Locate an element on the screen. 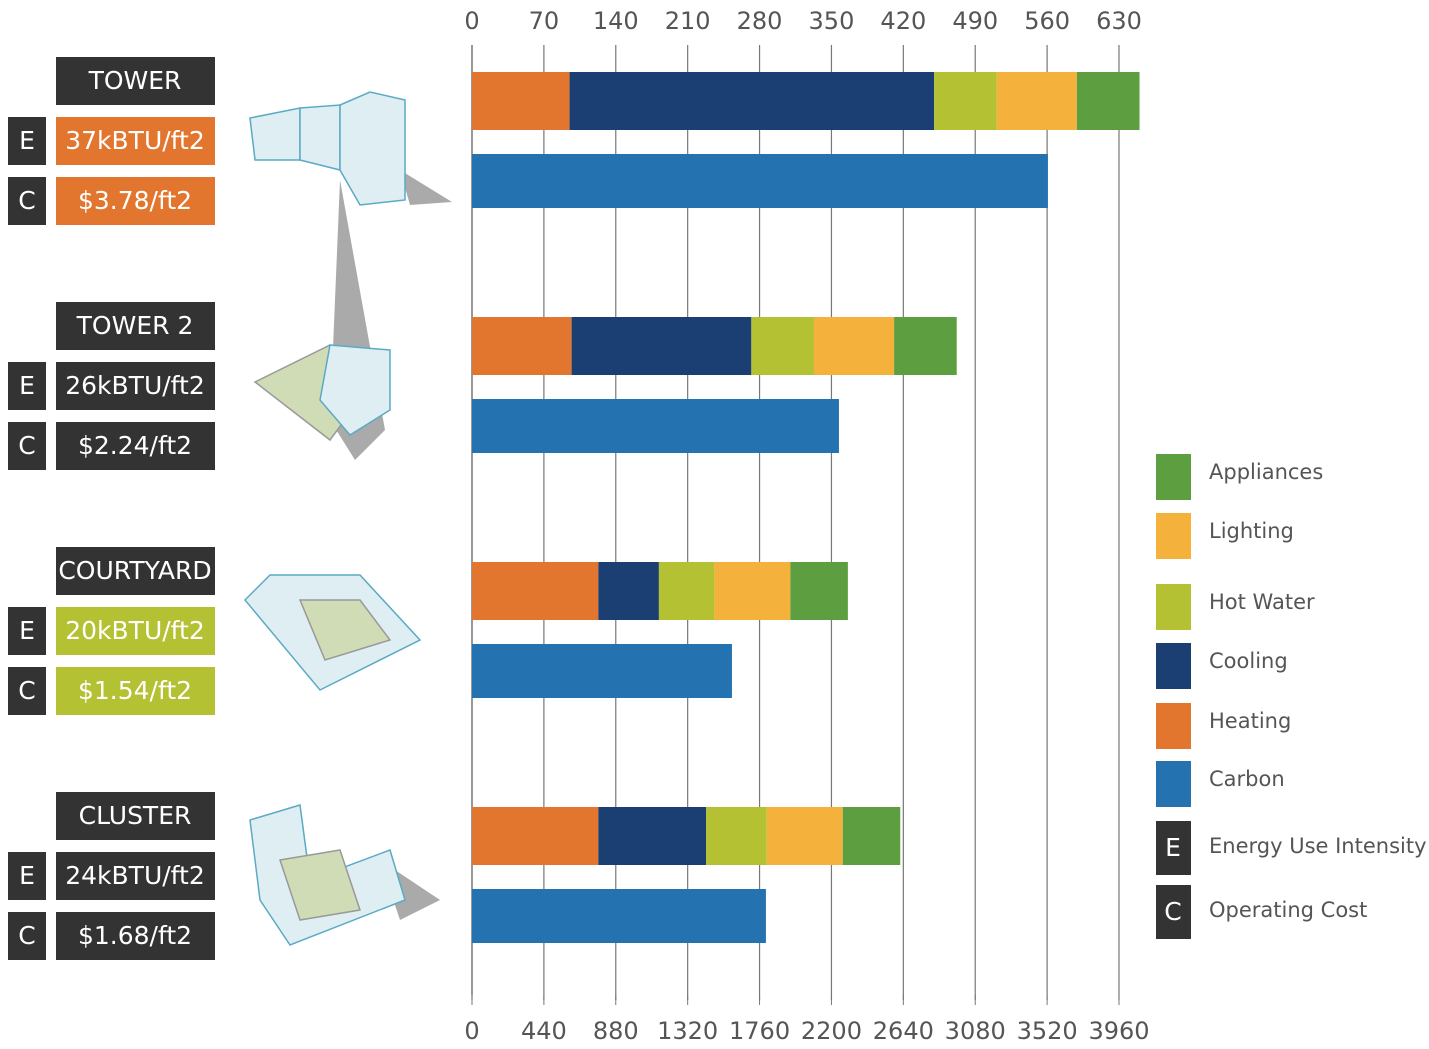 The image size is (1429, 1049). bottom-tick-label: 880 is located at coordinates (616, 1031).